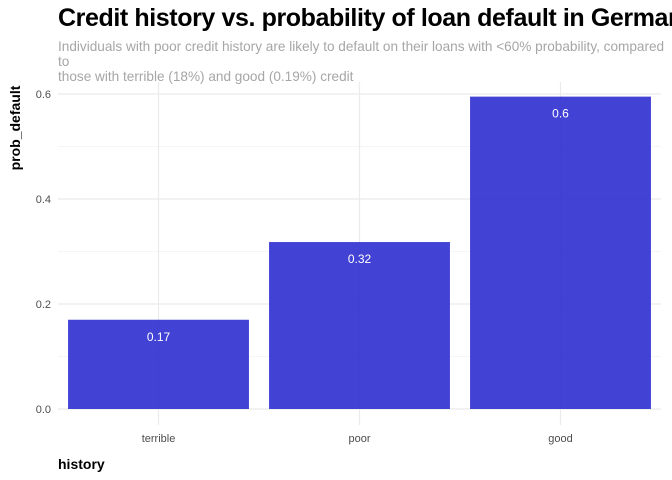 The height and width of the screenshot is (480, 672). Describe the element at coordinates (81, 464) in the screenshot. I see `x-axis-title: history` at that location.